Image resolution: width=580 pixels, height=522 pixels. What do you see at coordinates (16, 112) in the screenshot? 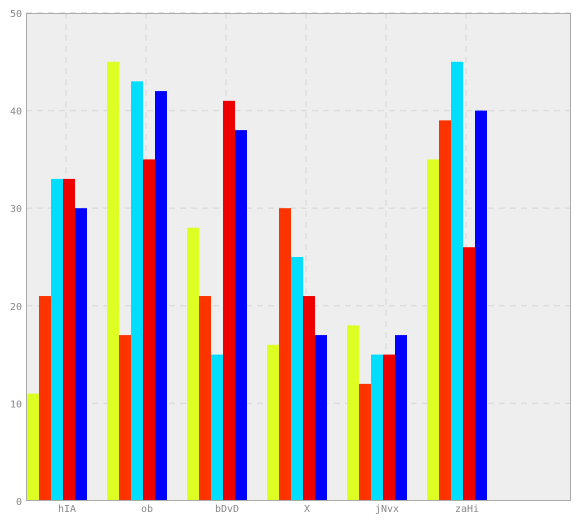
I see `y-tick-label: 40` at bounding box center [16, 112].